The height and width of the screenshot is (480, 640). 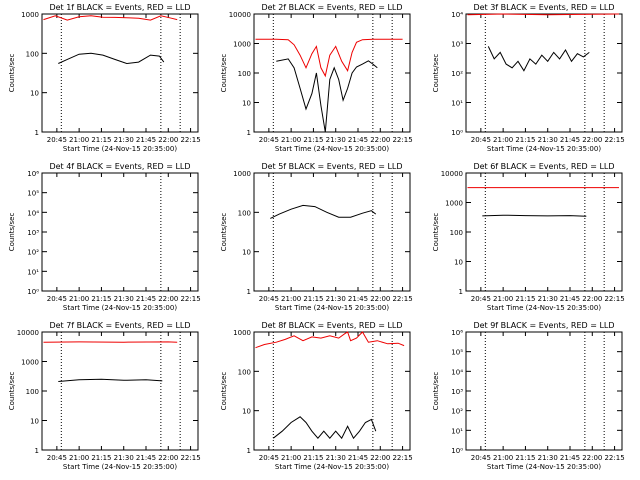 What do you see at coordinates (457, 431) in the screenshot?
I see `y-tick-label: 10¹` at bounding box center [457, 431].